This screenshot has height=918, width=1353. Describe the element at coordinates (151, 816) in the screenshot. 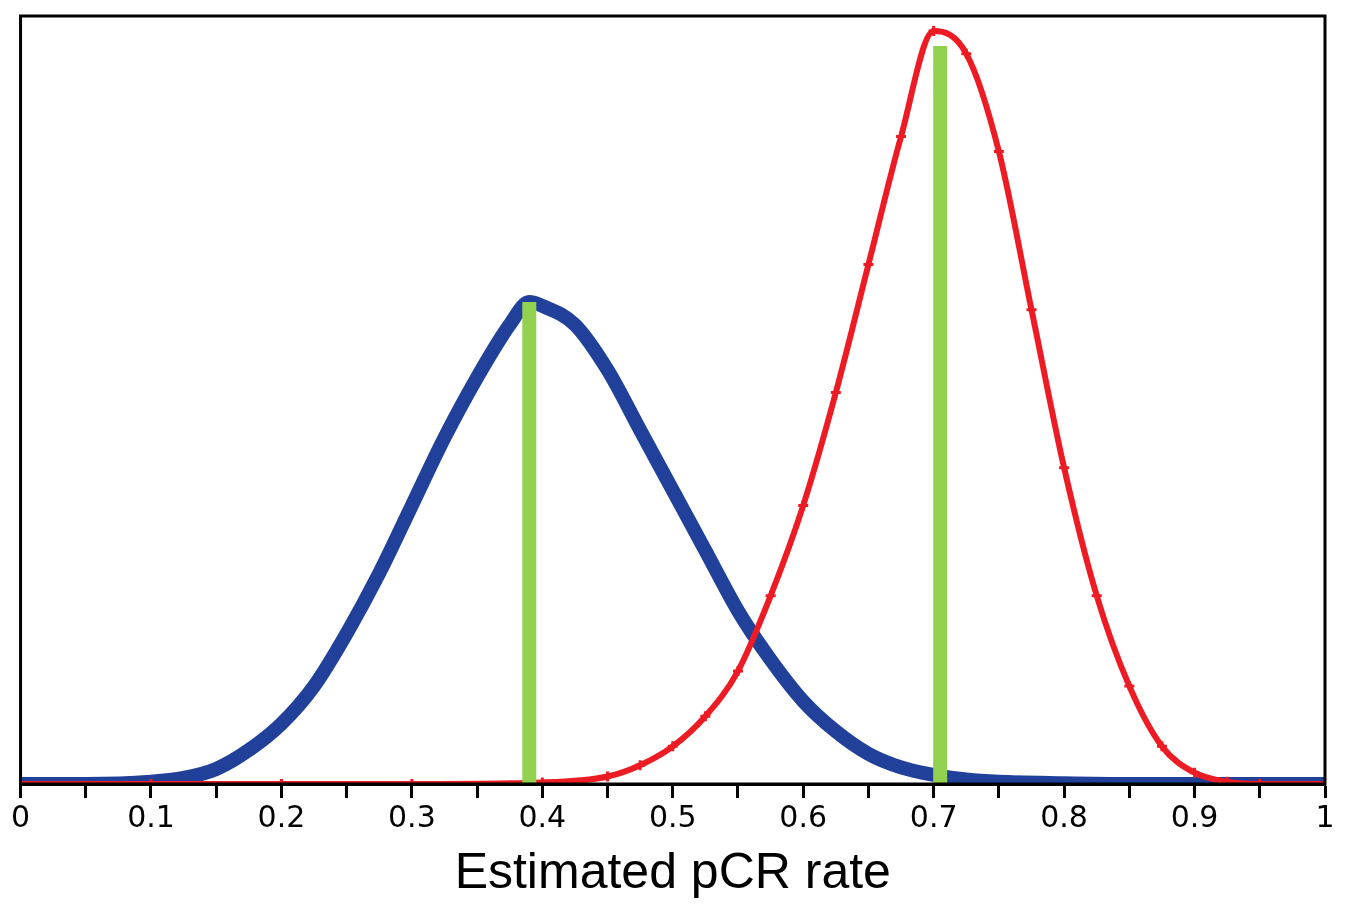

I see `x-tick-label: 0.1` at that location.